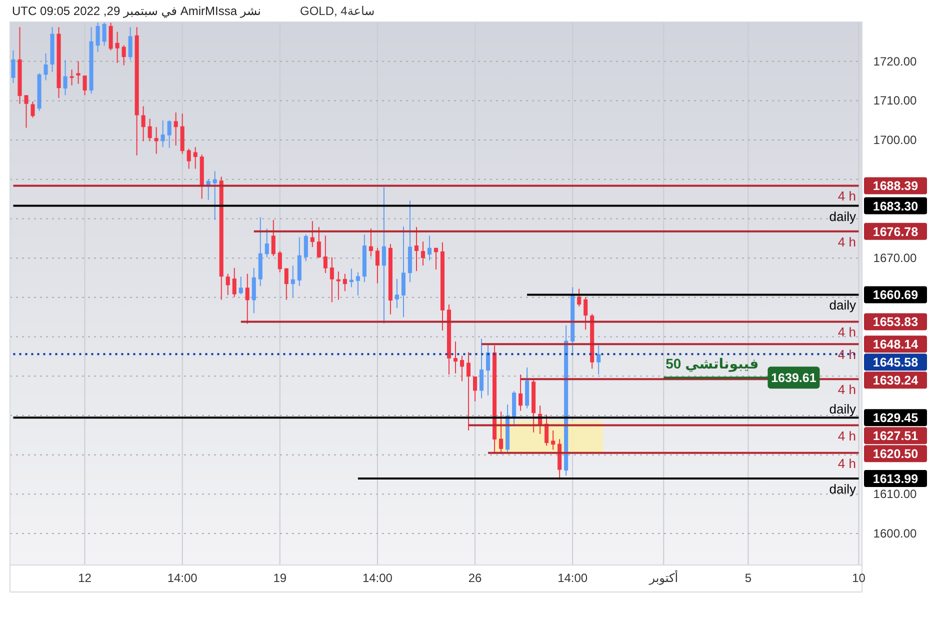 Image resolution: width=938 pixels, height=627 pixels. I want to click on y-tick-label: 1720.00, so click(895, 61).